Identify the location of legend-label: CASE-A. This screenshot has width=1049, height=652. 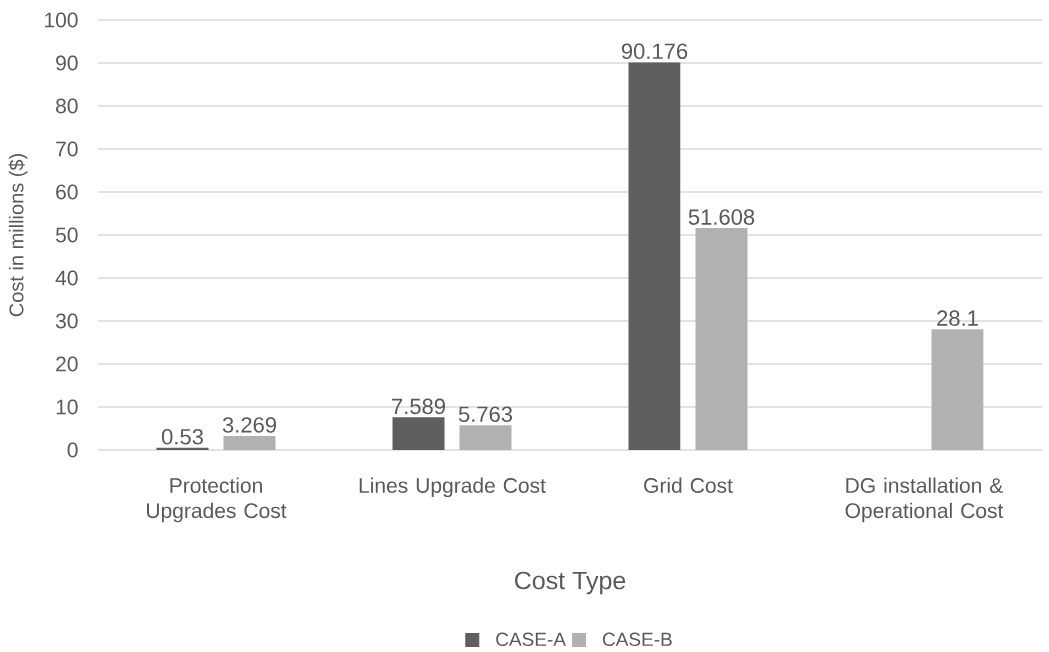
(531, 639).